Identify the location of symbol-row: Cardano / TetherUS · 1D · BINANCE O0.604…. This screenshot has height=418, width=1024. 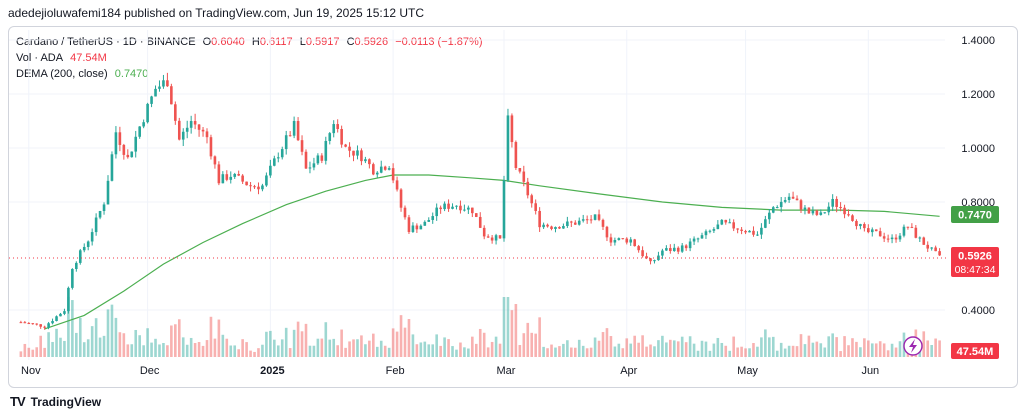
(249, 42).